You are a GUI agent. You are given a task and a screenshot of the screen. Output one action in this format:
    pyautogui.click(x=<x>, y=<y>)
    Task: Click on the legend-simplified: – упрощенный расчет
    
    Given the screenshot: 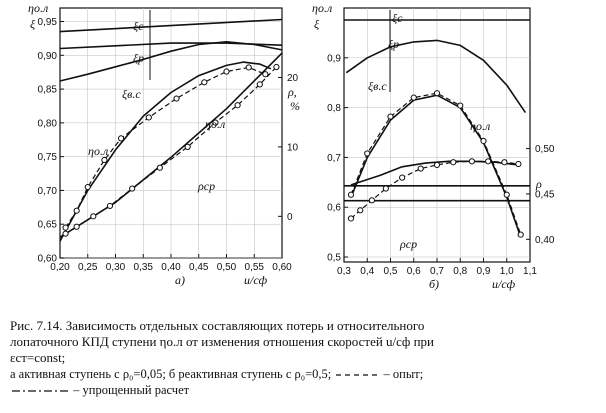 What is the action you would take?
    pyautogui.click(x=131, y=390)
    